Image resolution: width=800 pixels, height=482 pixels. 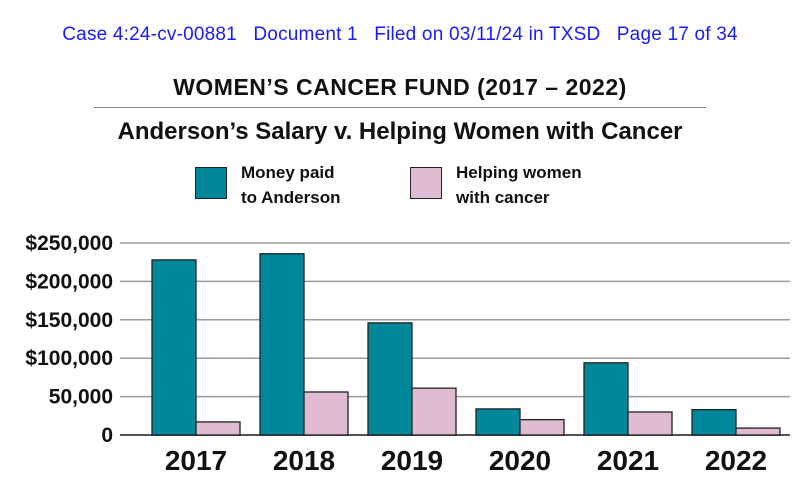 I want to click on legend-label-helping-line-1: Helping women, so click(x=519, y=172).